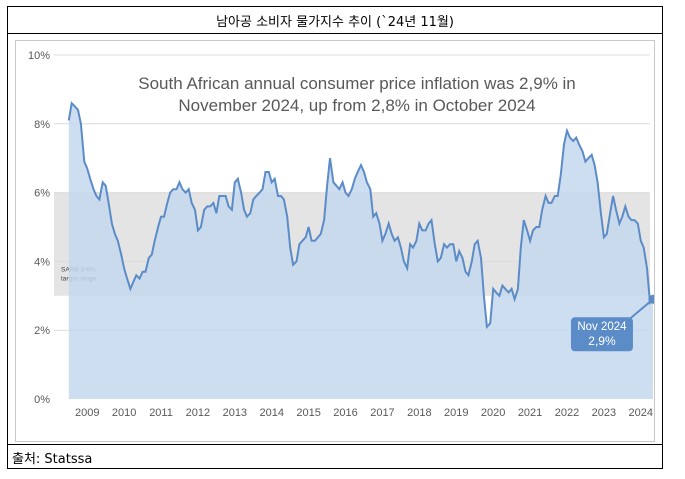 This screenshot has width=685, height=479. What do you see at coordinates (39, 56) in the screenshot?
I see `y-tick-label: 10%` at bounding box center [39, 56].